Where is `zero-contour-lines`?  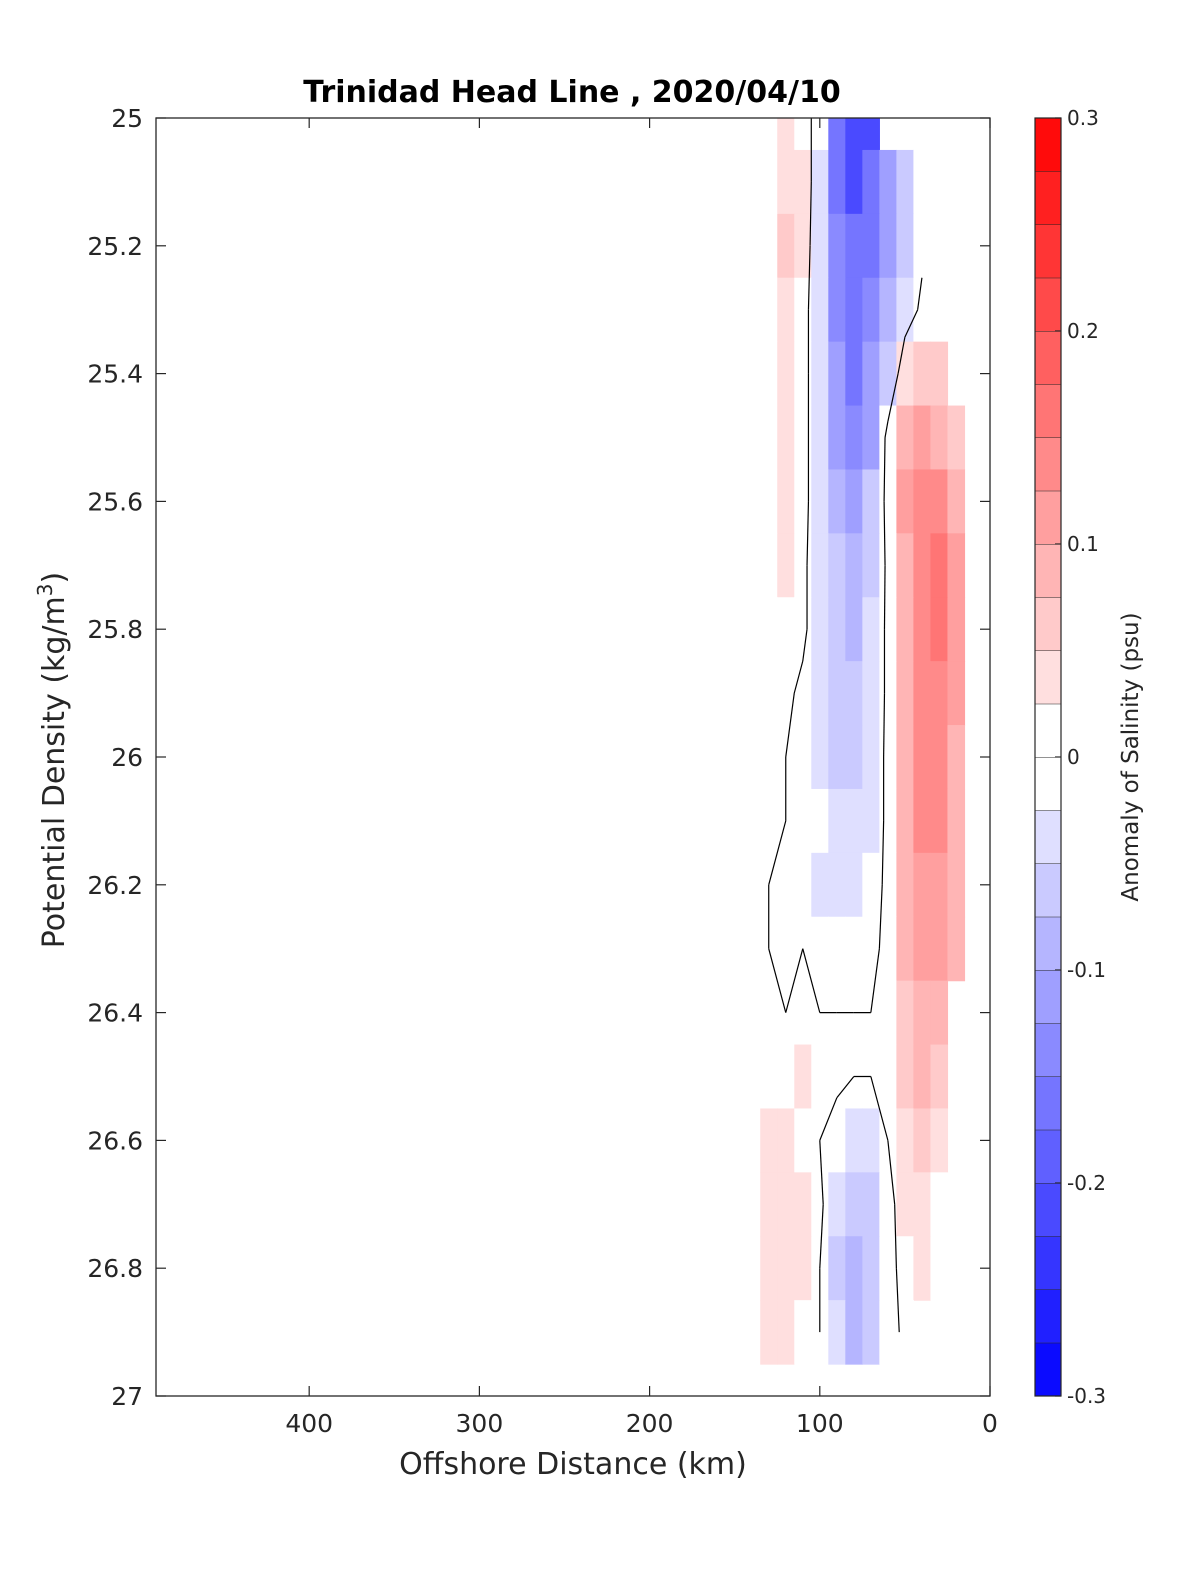
zero-contour-lines is located at coordinates (845, 725).